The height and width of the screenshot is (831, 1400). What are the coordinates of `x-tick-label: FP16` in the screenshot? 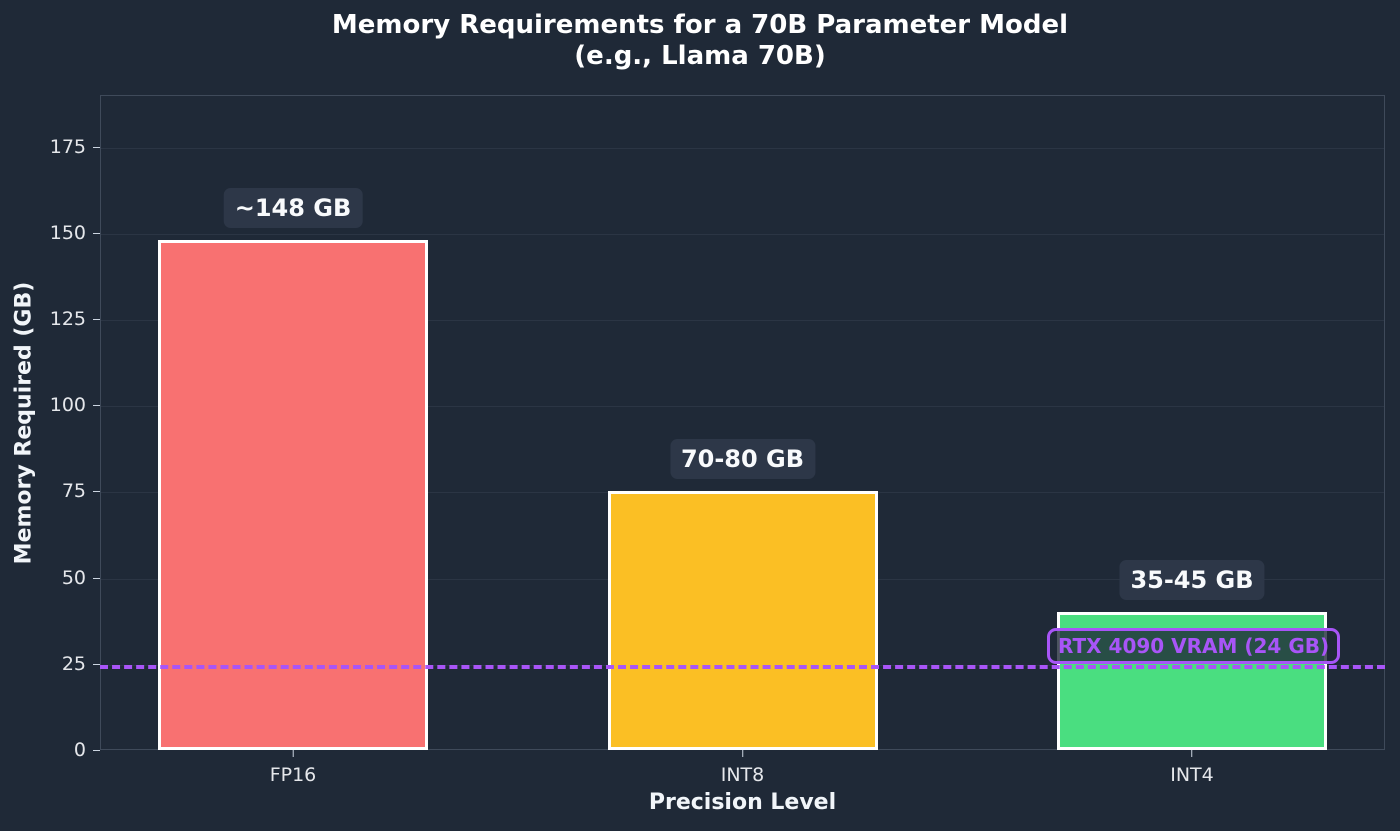 It's located at (293, 775).